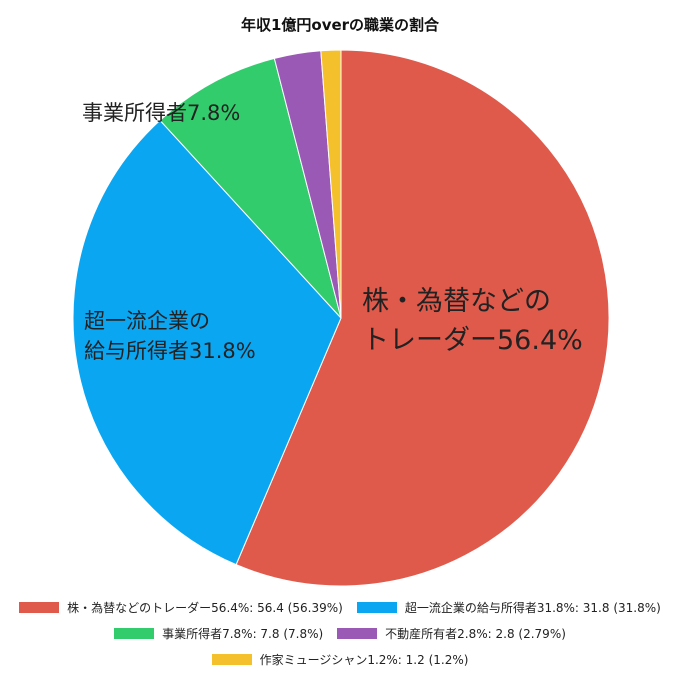  I want to click on legend-item-trader: 株・為替などのトレーダー56.4%: 56.4 (56.39%), so click(181, 607).